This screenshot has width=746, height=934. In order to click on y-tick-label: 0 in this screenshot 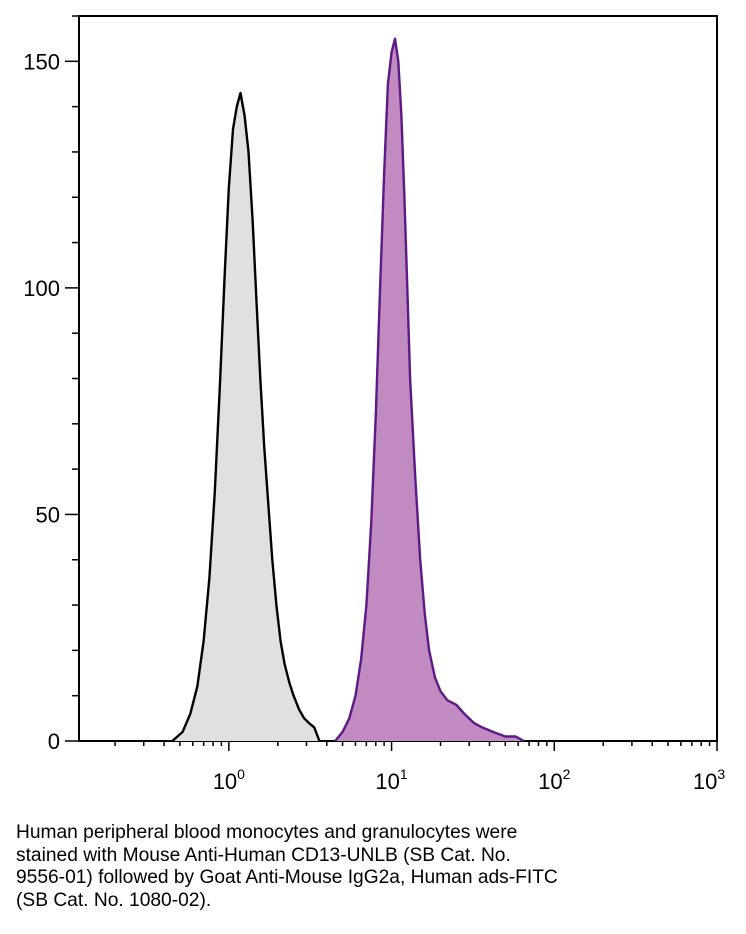, I will do `click(54, 741)`.